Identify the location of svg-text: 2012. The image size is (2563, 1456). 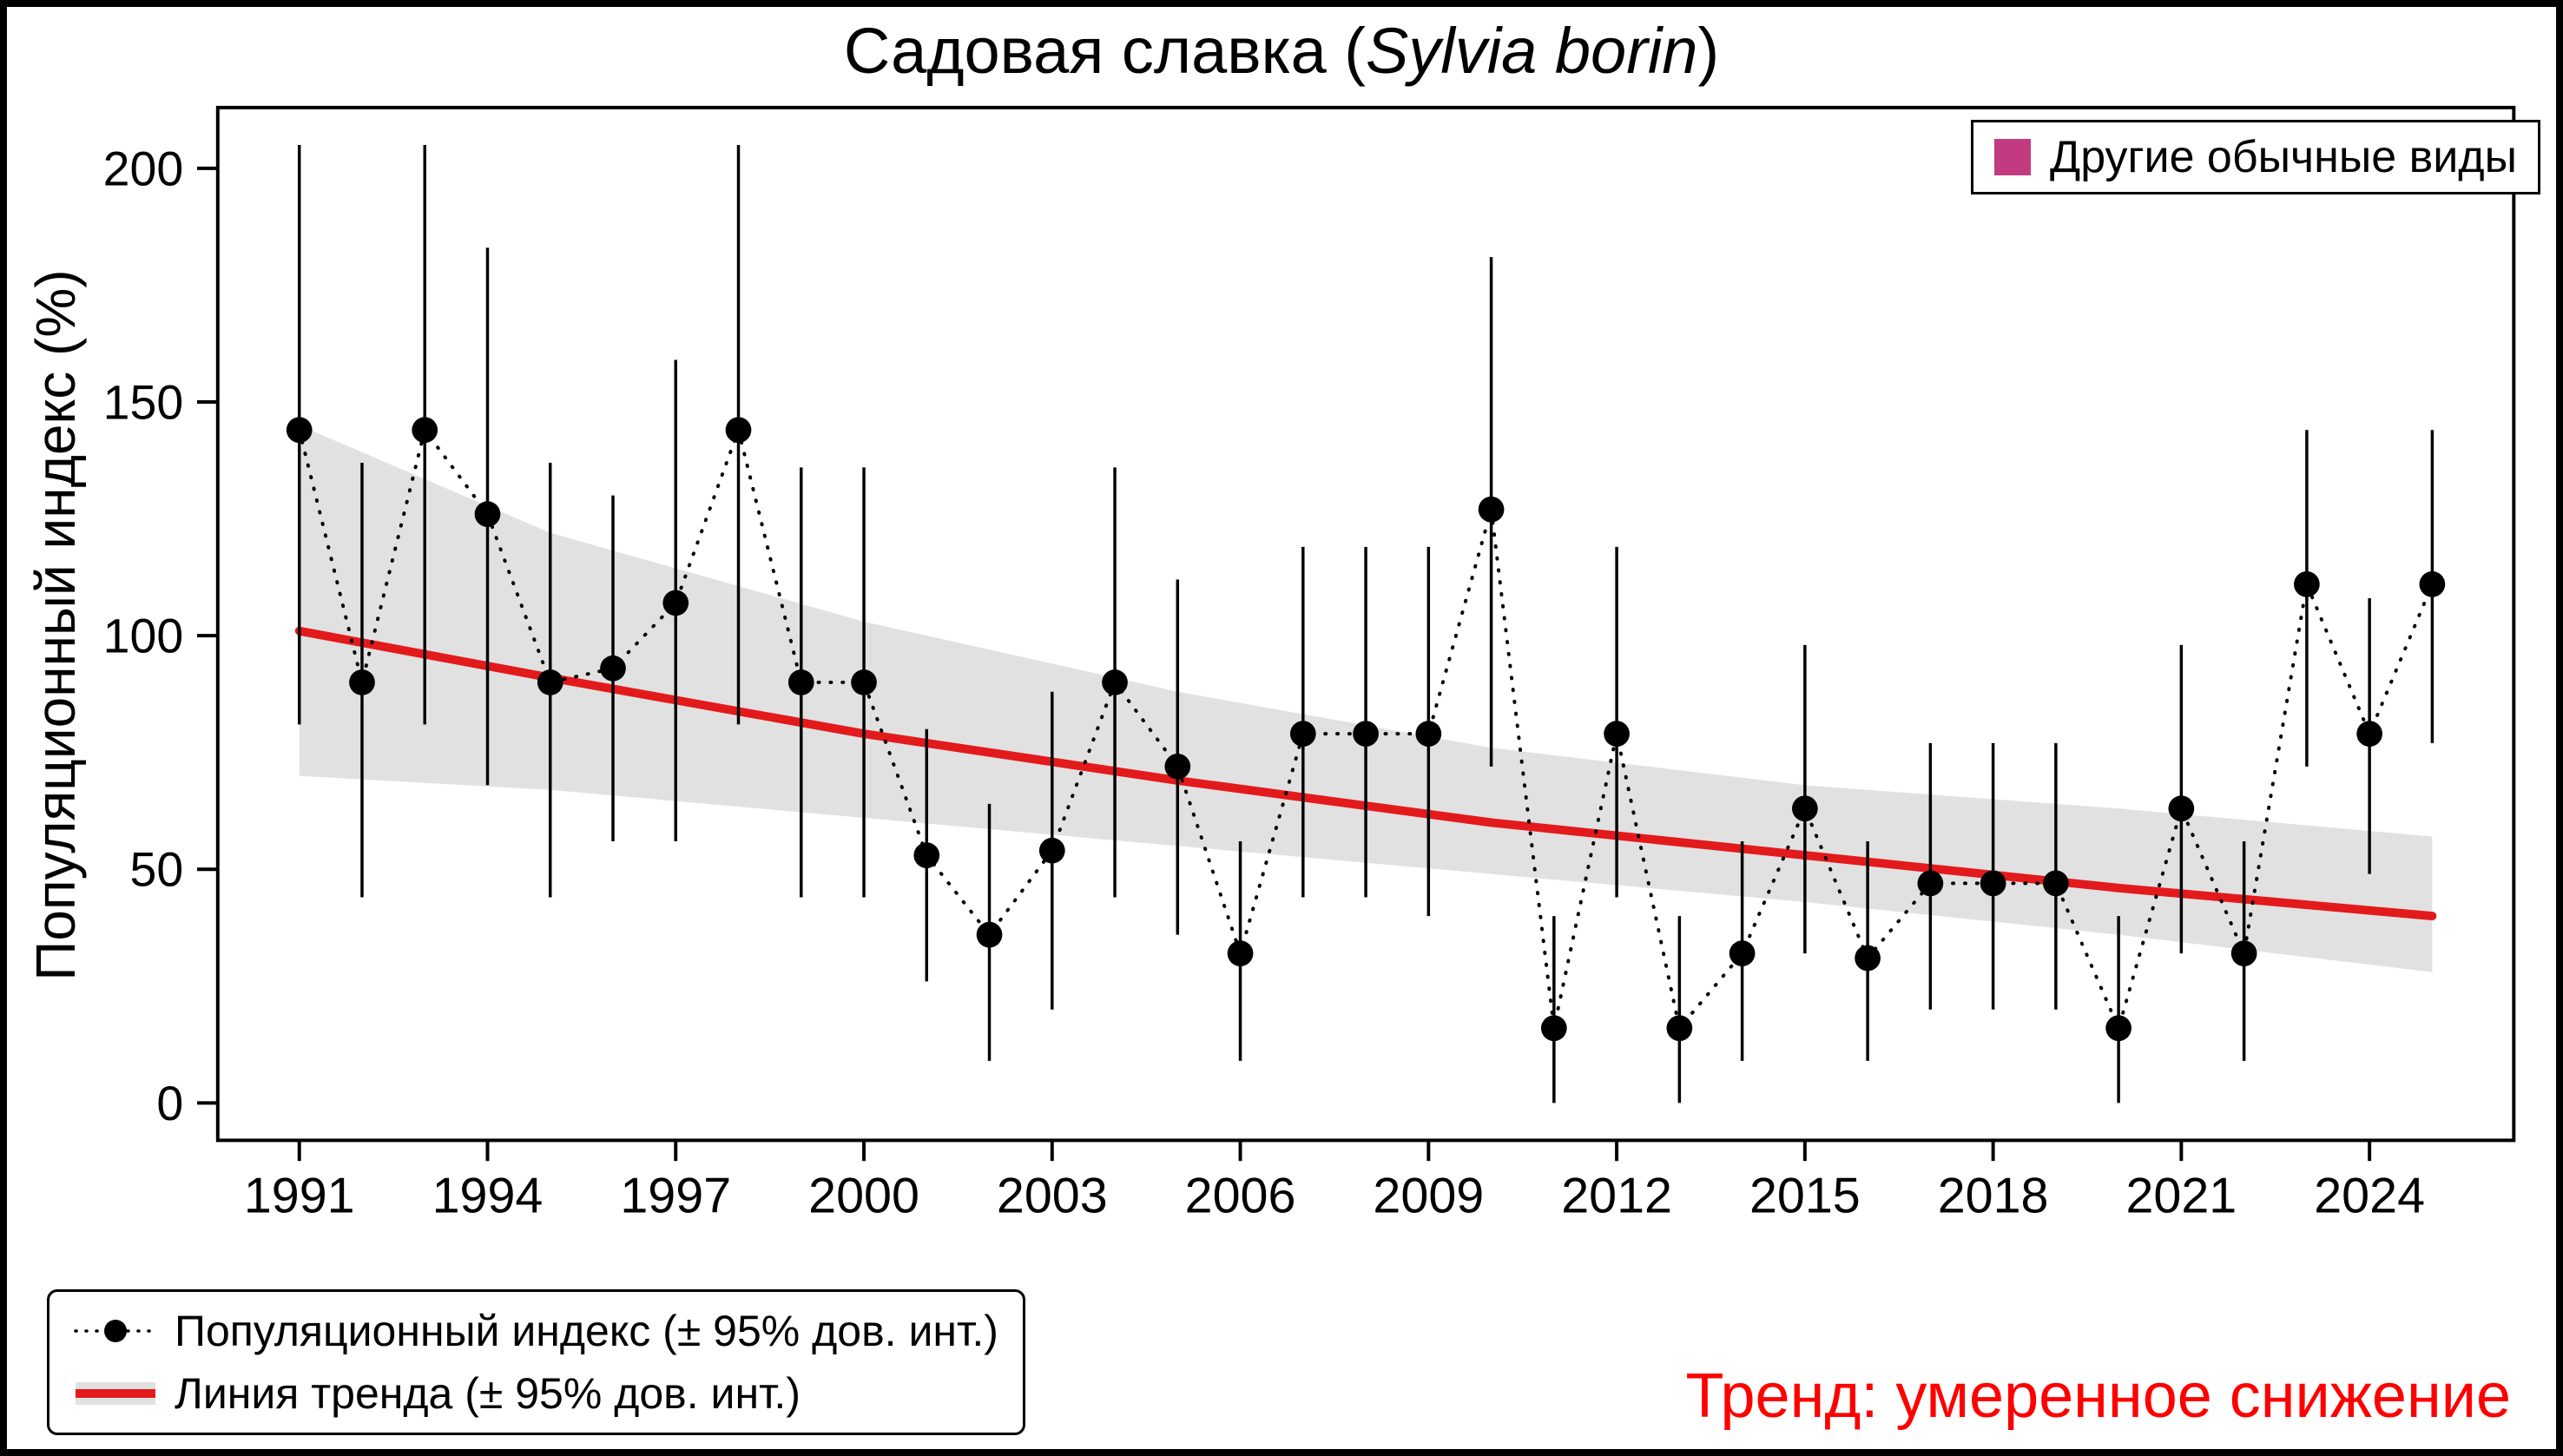
(1616, 1196).